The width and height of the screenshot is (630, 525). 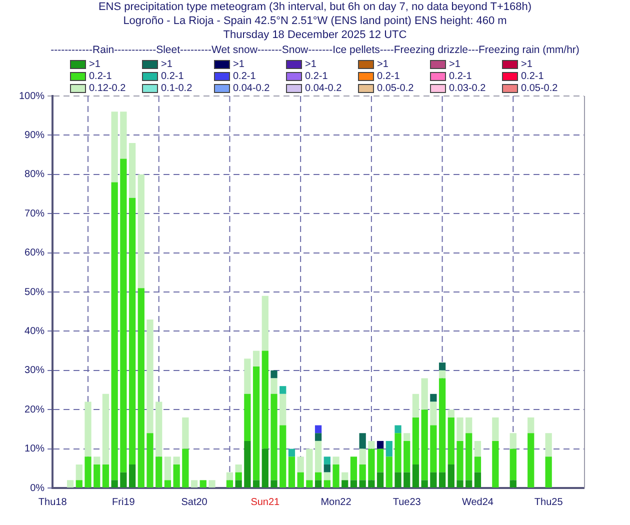 I want to click on x-tick-label: Sat20, so click(x=194, y=502).